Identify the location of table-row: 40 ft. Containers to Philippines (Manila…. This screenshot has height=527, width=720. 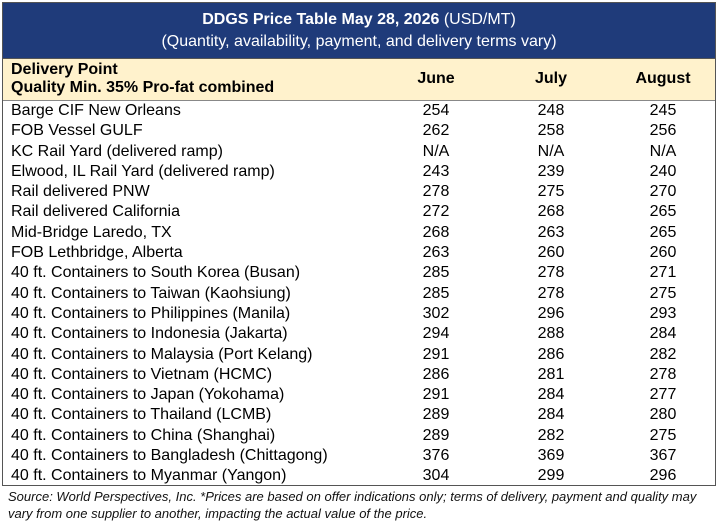
(359, 314).